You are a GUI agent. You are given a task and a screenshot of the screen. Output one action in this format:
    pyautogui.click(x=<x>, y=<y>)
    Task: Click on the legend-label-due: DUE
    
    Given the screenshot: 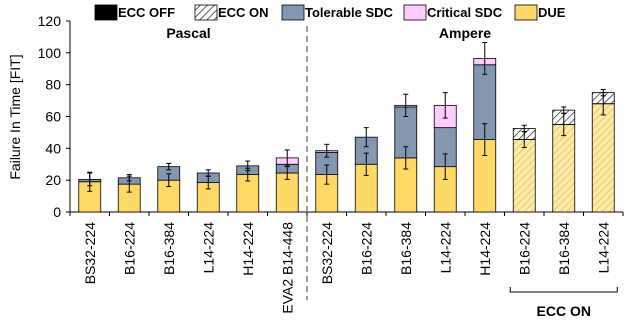 What is the action you would take?
    pyautogui.click(x=552, y=12)
    